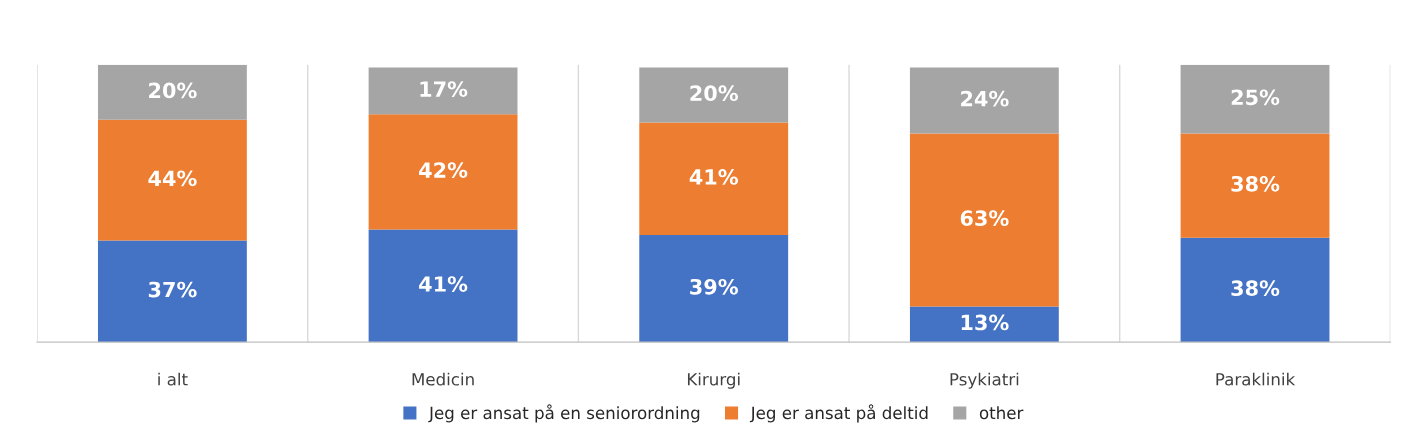 Image resolution: width=1426 pixels, height=432 pixels. What do you see at coordinates (1256, 379) in the screenshot?
I see `x-tick-label: Paraklinik` at bounding box center [1256, 379].